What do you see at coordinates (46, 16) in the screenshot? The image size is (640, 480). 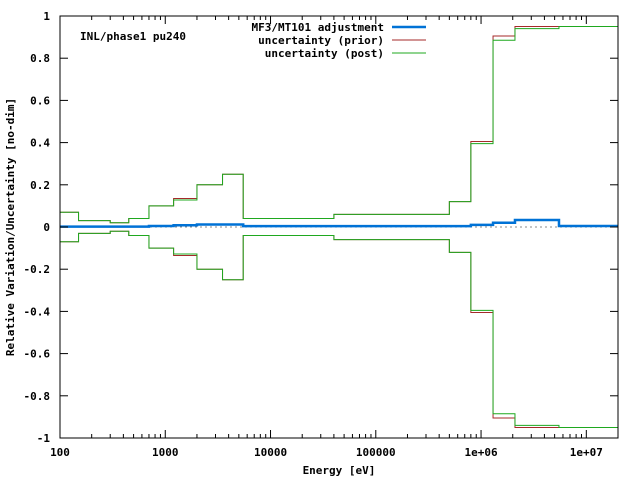 I see `y-tick-label: 1` at bounding box center [46, 16].